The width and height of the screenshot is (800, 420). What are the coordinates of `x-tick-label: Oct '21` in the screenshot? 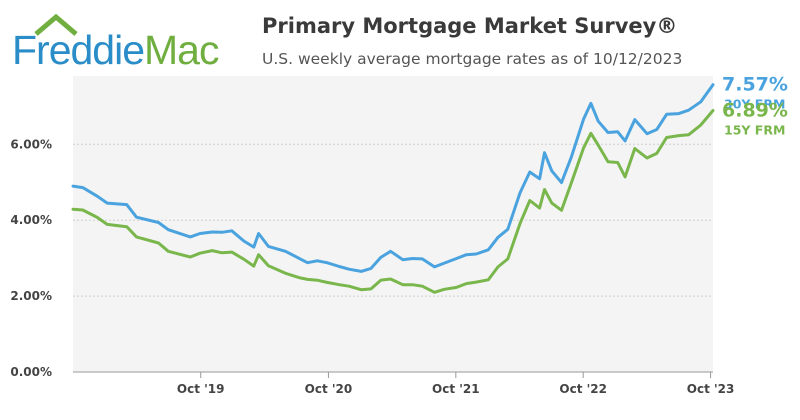 It's located at (456, 389).